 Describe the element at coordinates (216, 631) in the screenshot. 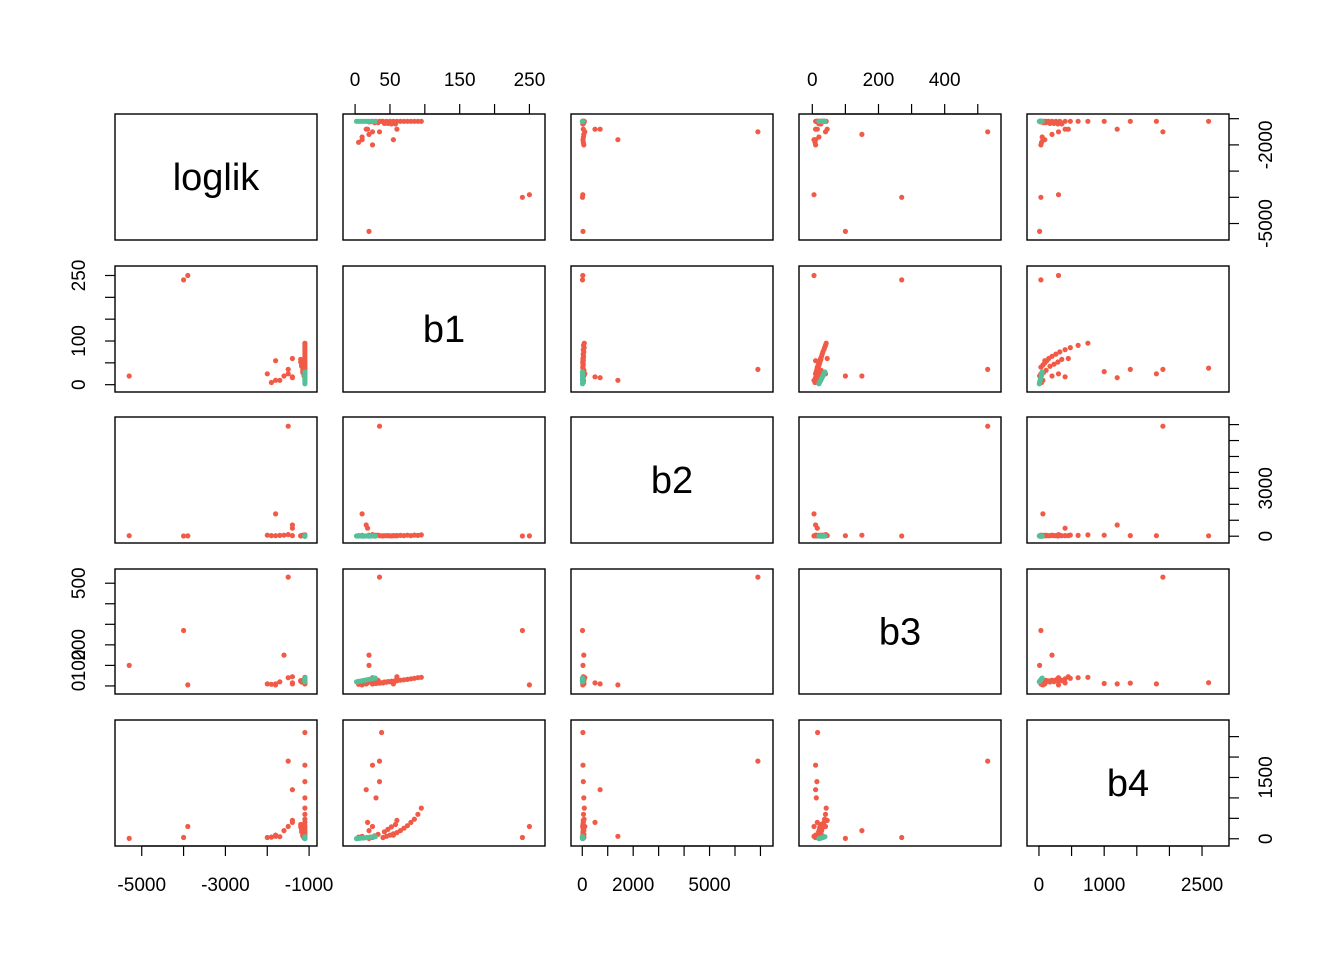

I see `panel-b3-vs-loglik` at that location.